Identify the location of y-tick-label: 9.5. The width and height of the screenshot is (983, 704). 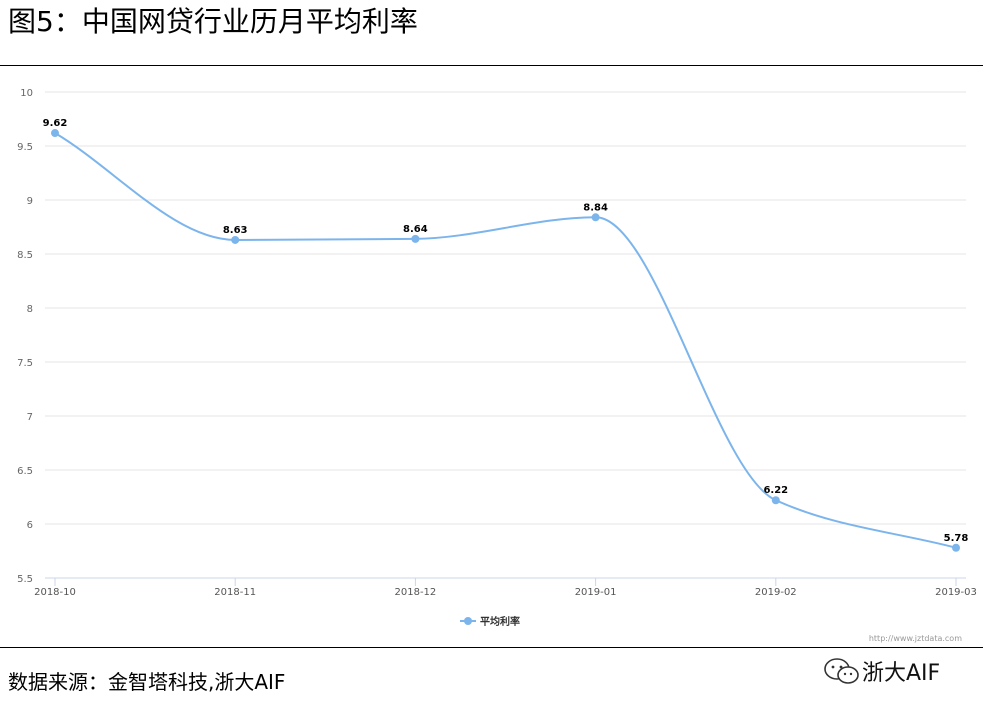
(25, 147).